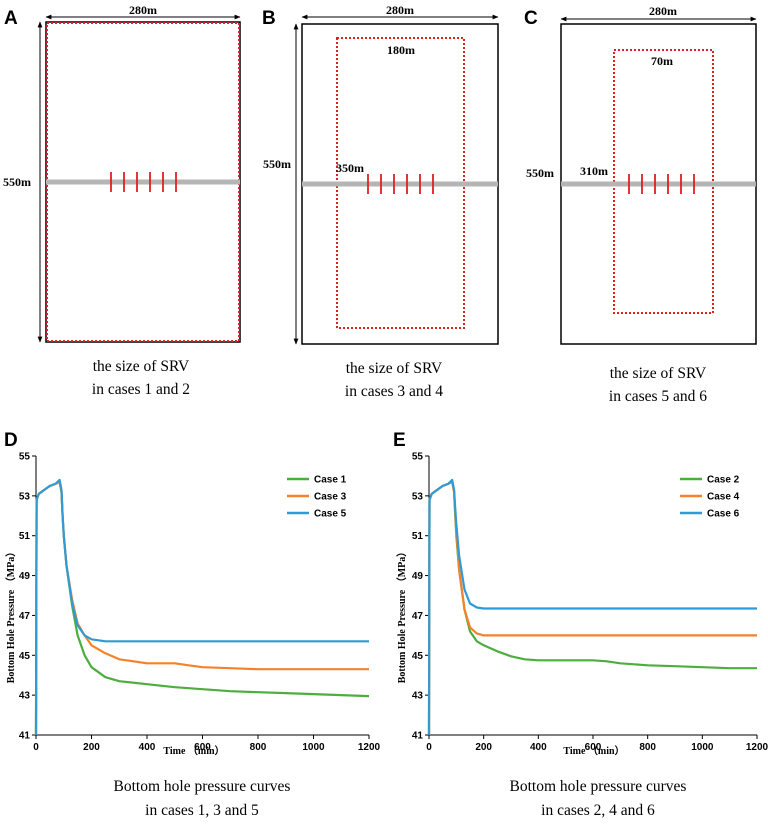  Describe the element at coordinates (662, 61) in the screenshot. I see `srv-width-label: 70m` at that location.